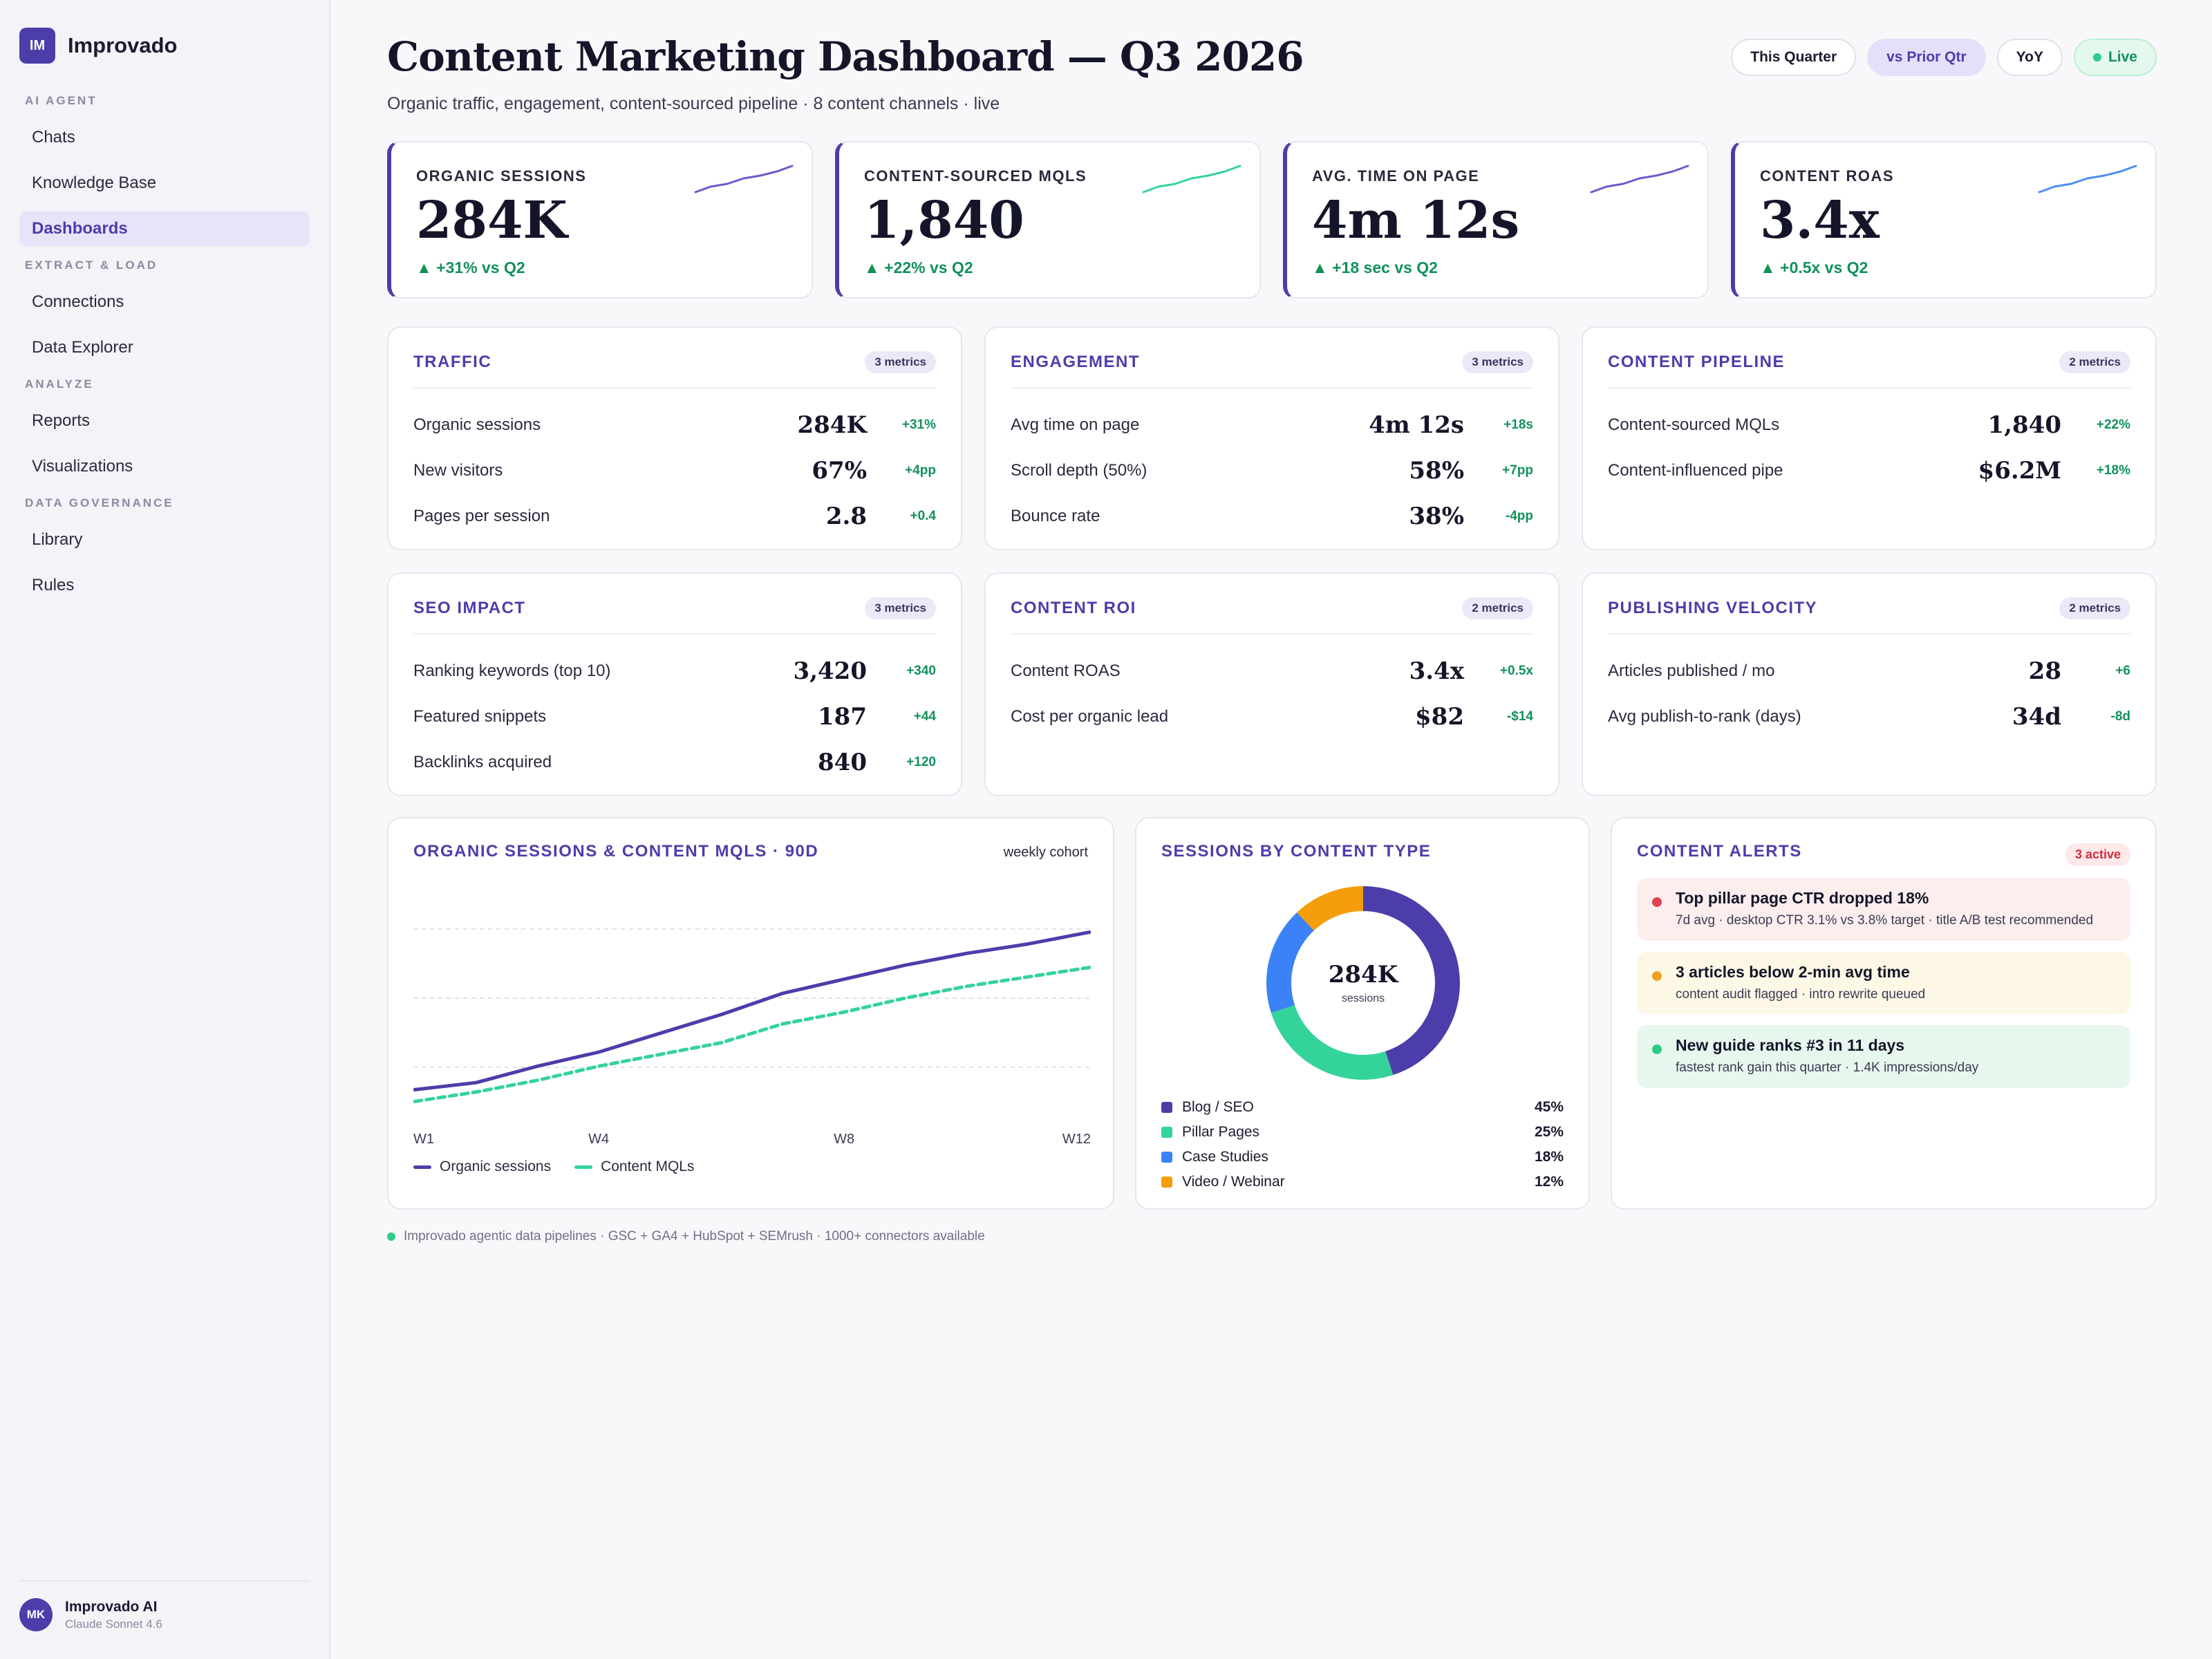  I want to click on metrics-count-chip: 3 metrics, so click(1497, 362).